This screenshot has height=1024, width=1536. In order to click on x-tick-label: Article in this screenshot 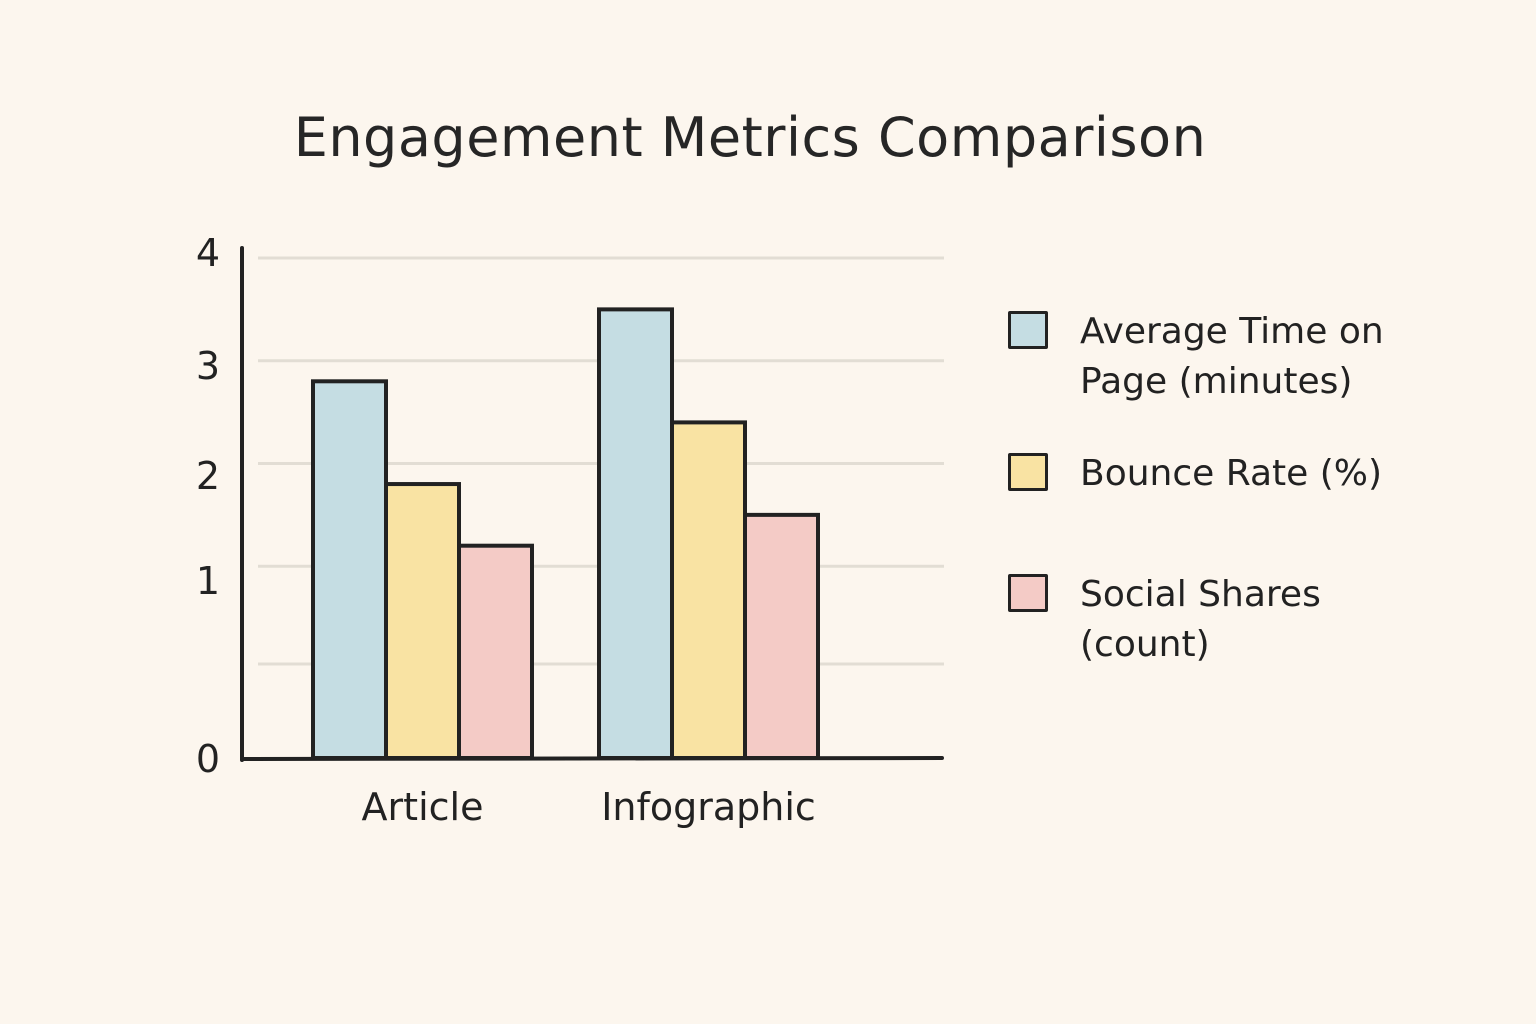, I will do `click(423, 807)`.